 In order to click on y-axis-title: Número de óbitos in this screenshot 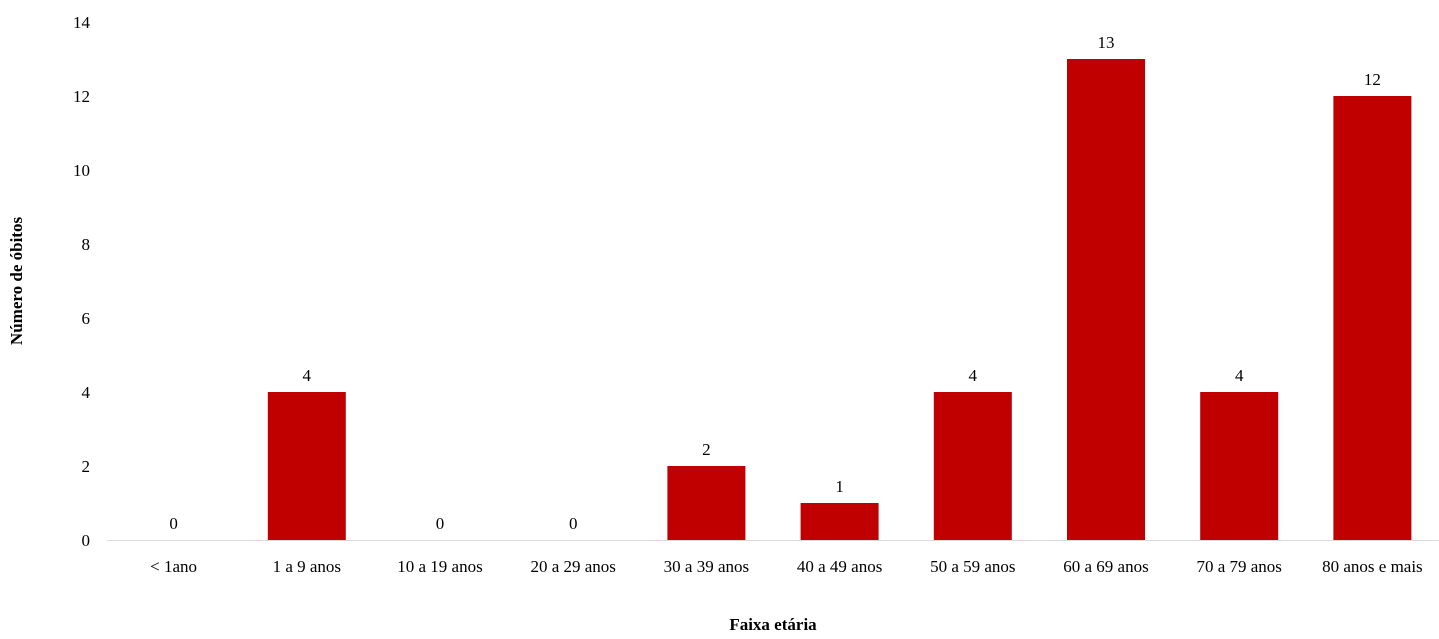, I will do `click(16, 281)`.